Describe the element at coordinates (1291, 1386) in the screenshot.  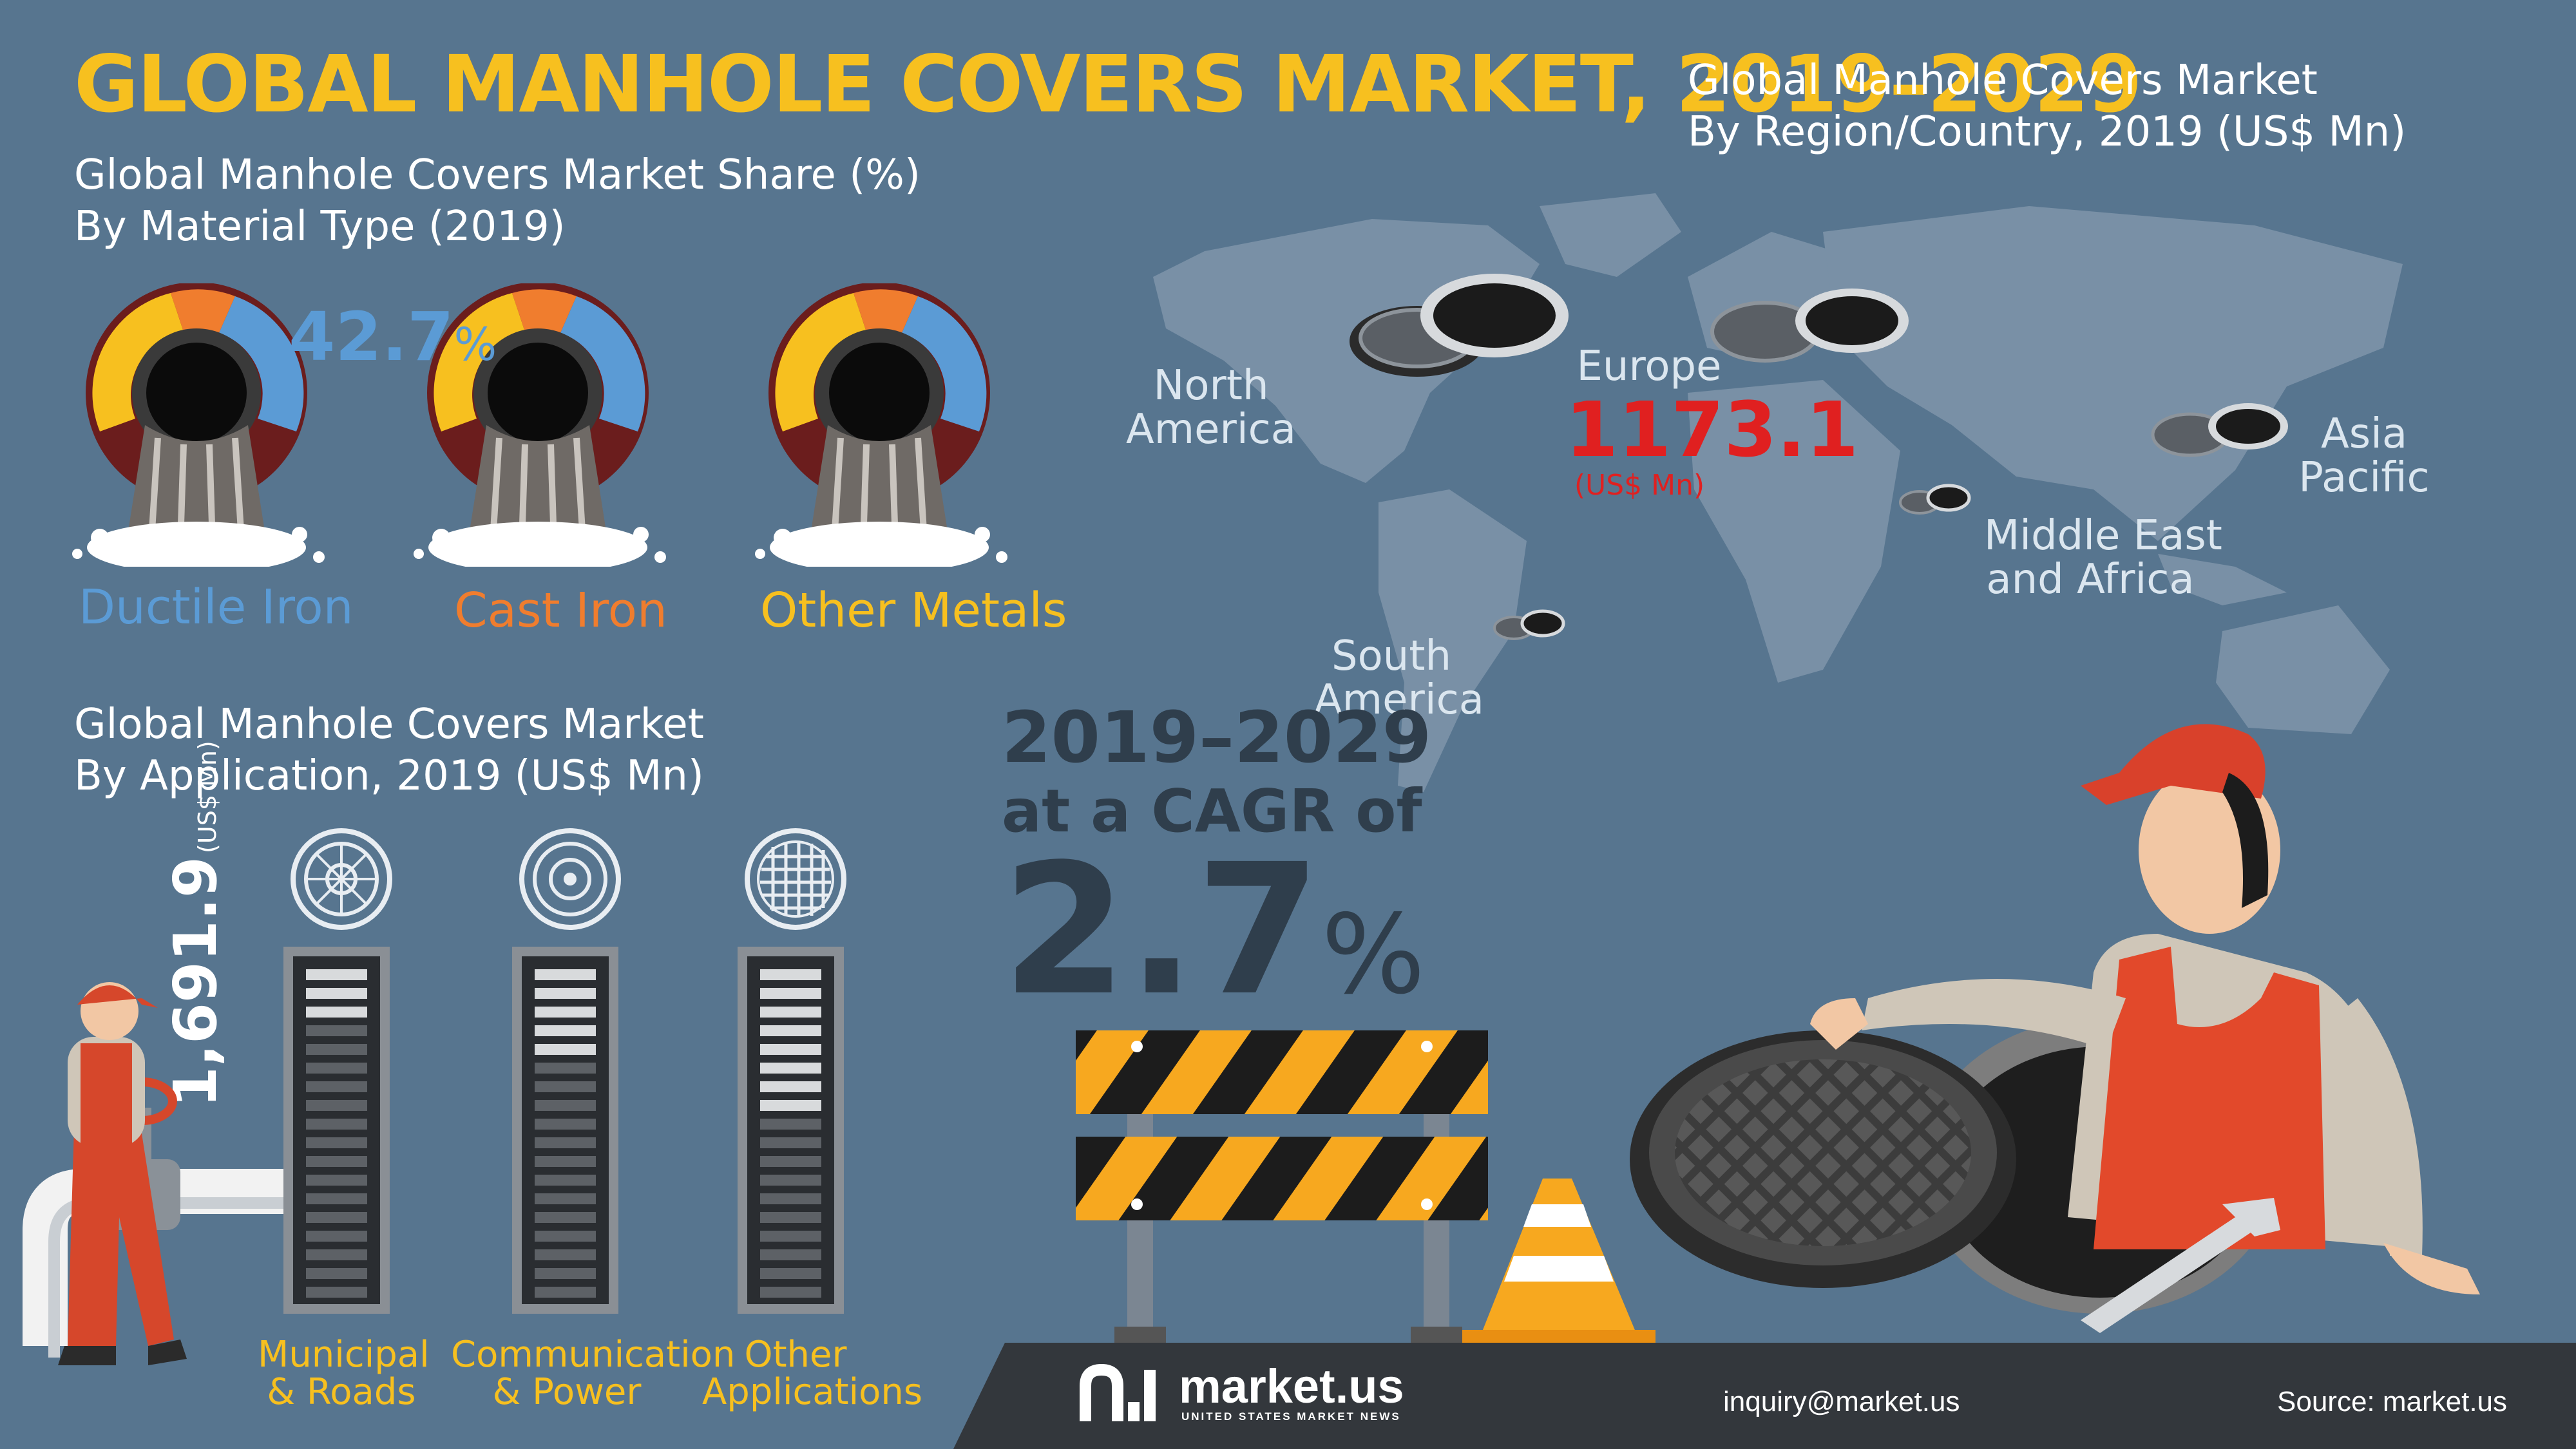
I see `footer-brand: market.us` at that location.